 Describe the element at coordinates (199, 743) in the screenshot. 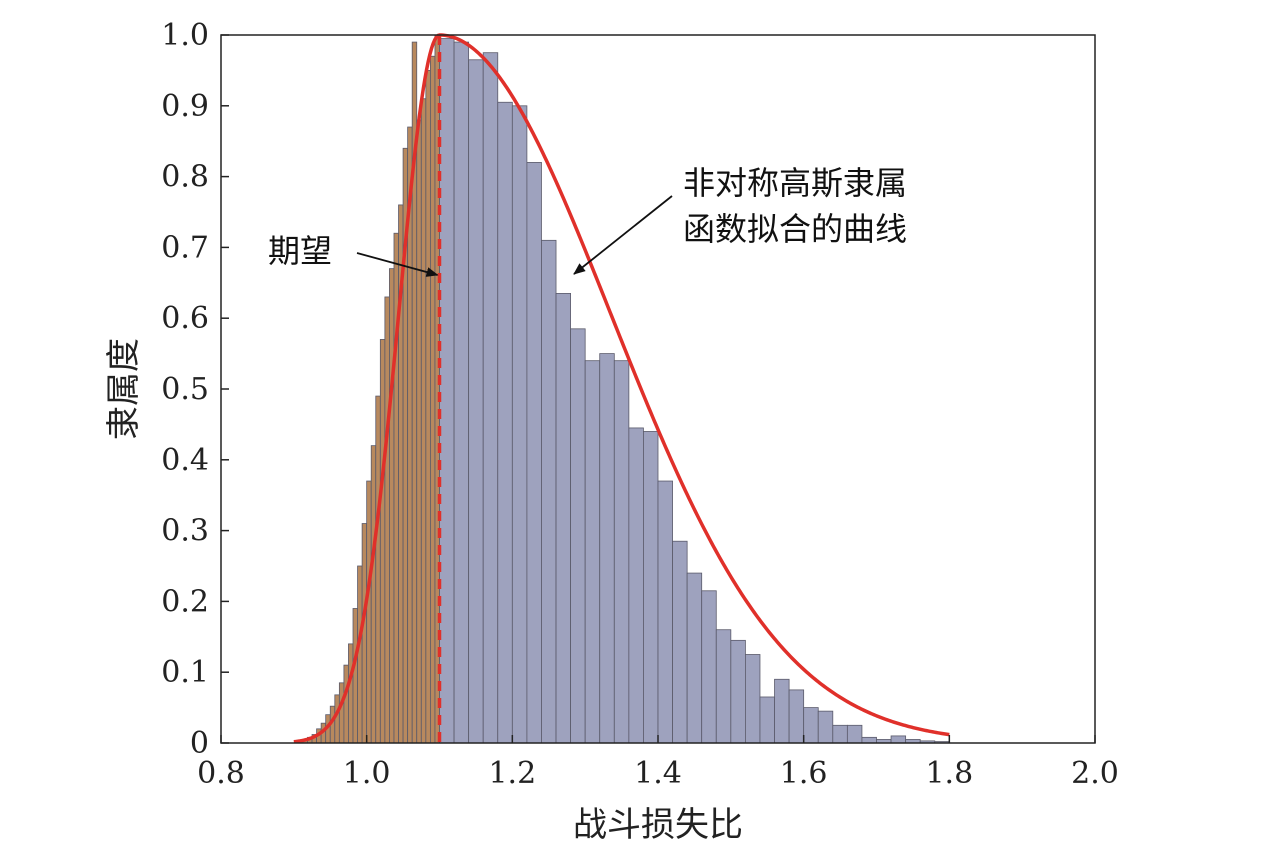

I see `y-tick-label: 0` at that location.